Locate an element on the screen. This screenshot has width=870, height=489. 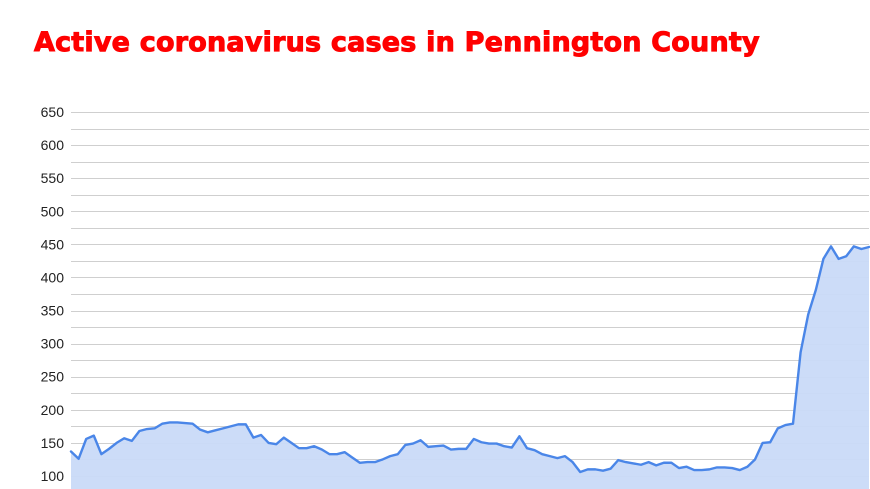
y-tick-label: 550 is located at coordinates (53, 178).